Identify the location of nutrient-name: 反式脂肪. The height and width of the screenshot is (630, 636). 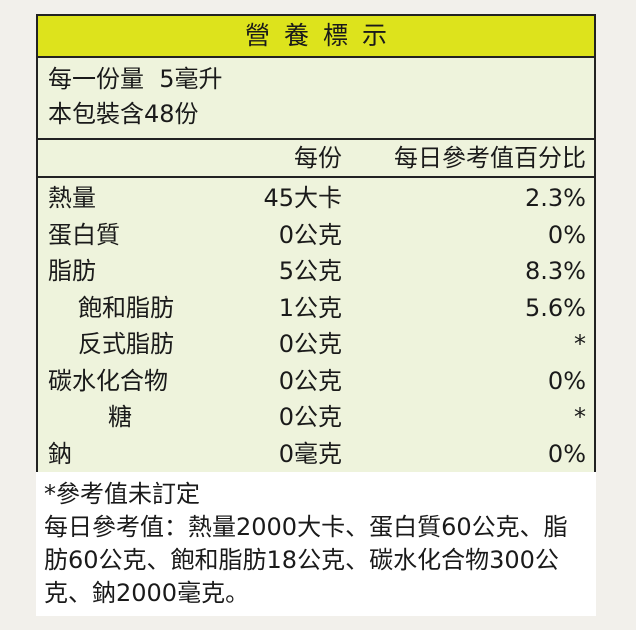
(126, 344).